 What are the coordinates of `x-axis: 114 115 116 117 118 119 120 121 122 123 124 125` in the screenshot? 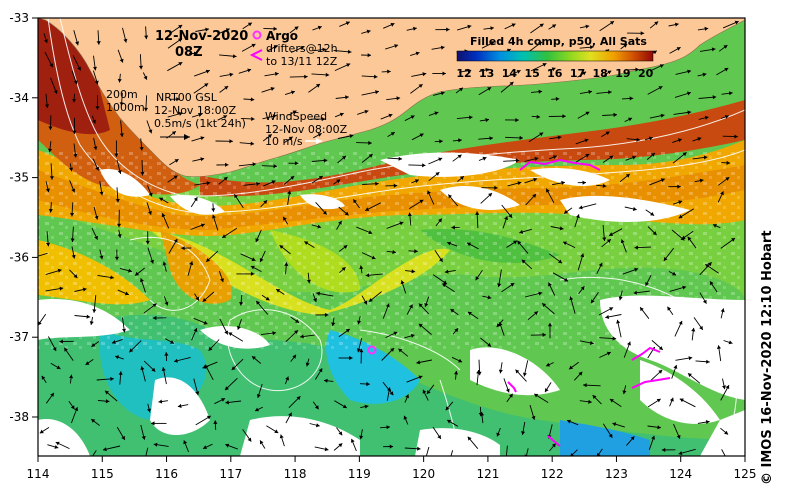 It's located at (392, 468).